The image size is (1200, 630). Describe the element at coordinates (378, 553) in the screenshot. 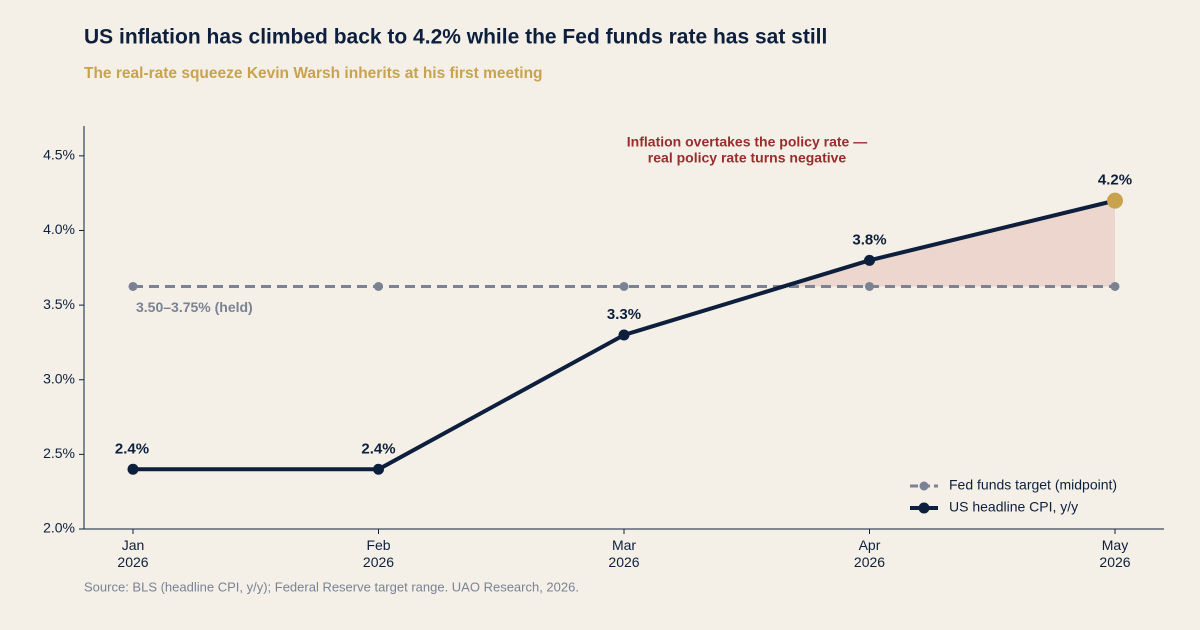

I see `x-tick-label: Feb 2026` at that location.